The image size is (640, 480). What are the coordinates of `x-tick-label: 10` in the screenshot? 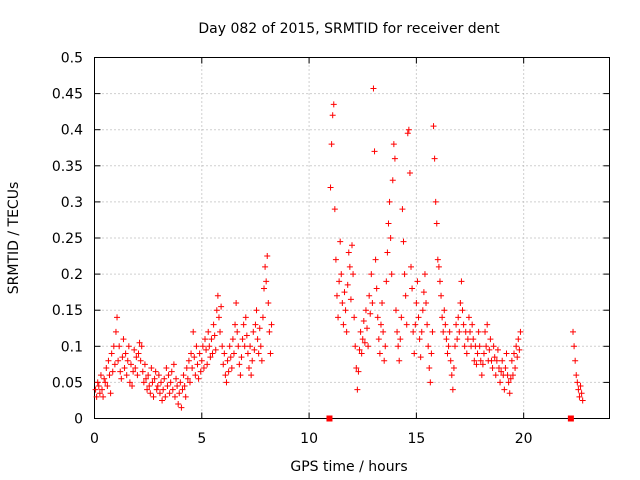 It's located at (309, 439).